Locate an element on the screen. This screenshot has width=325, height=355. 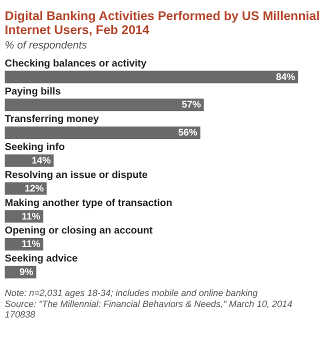
chart-title: Digital Banking Activities Performed by US Millennial Internet Users, Feb 2014 is located at coordinates (162, 23).